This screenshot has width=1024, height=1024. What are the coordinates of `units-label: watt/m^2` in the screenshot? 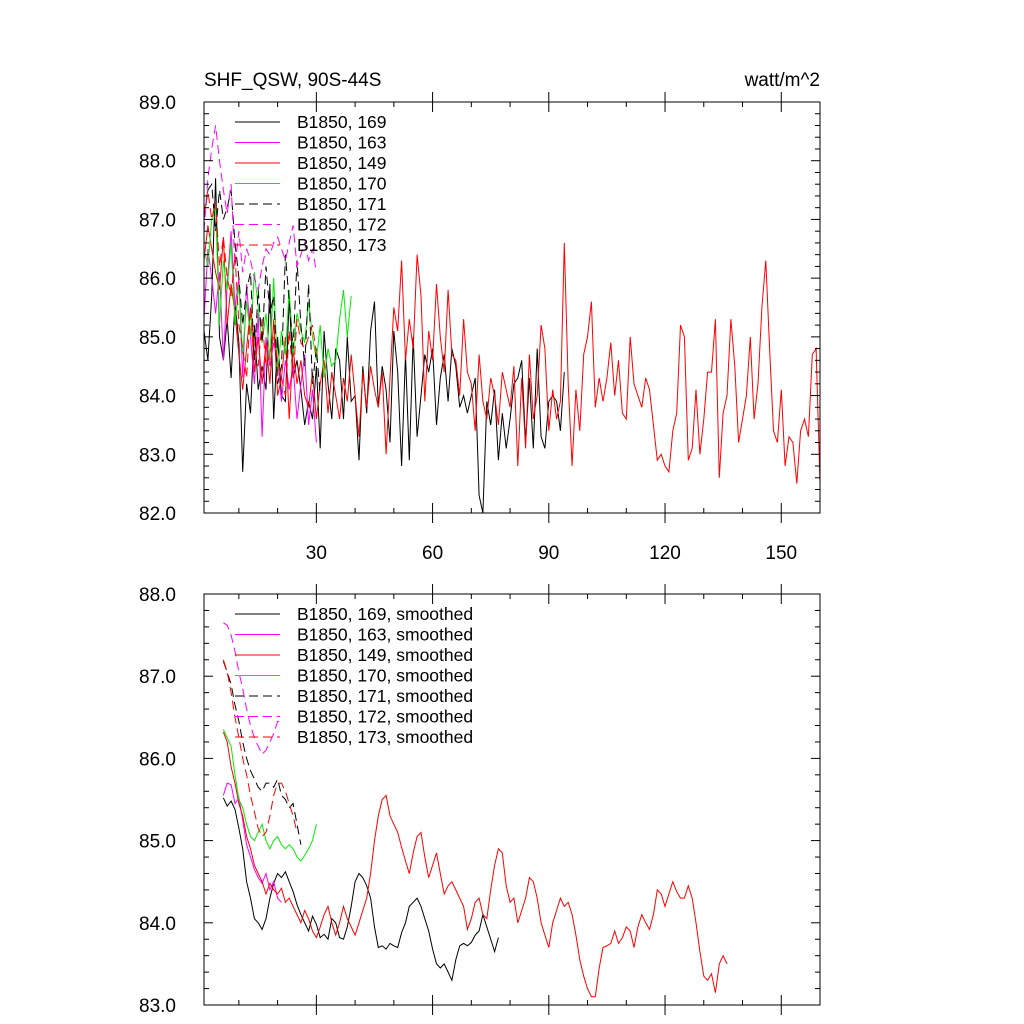 It's located at (782, 80).